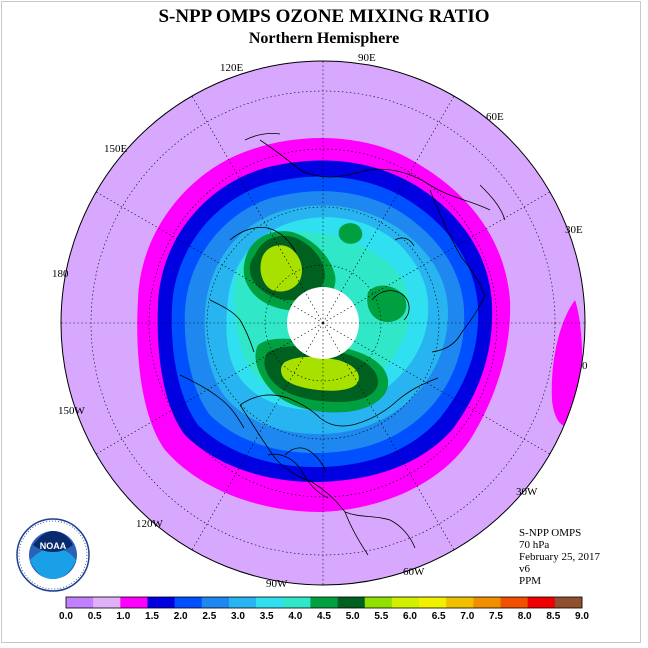 The width and height of the screenshot is (648, 648). What do you see at coordinates (53, 555) in the screenshot?
I see `noaa-logo: NOAA` at bounding box center [53, 555].